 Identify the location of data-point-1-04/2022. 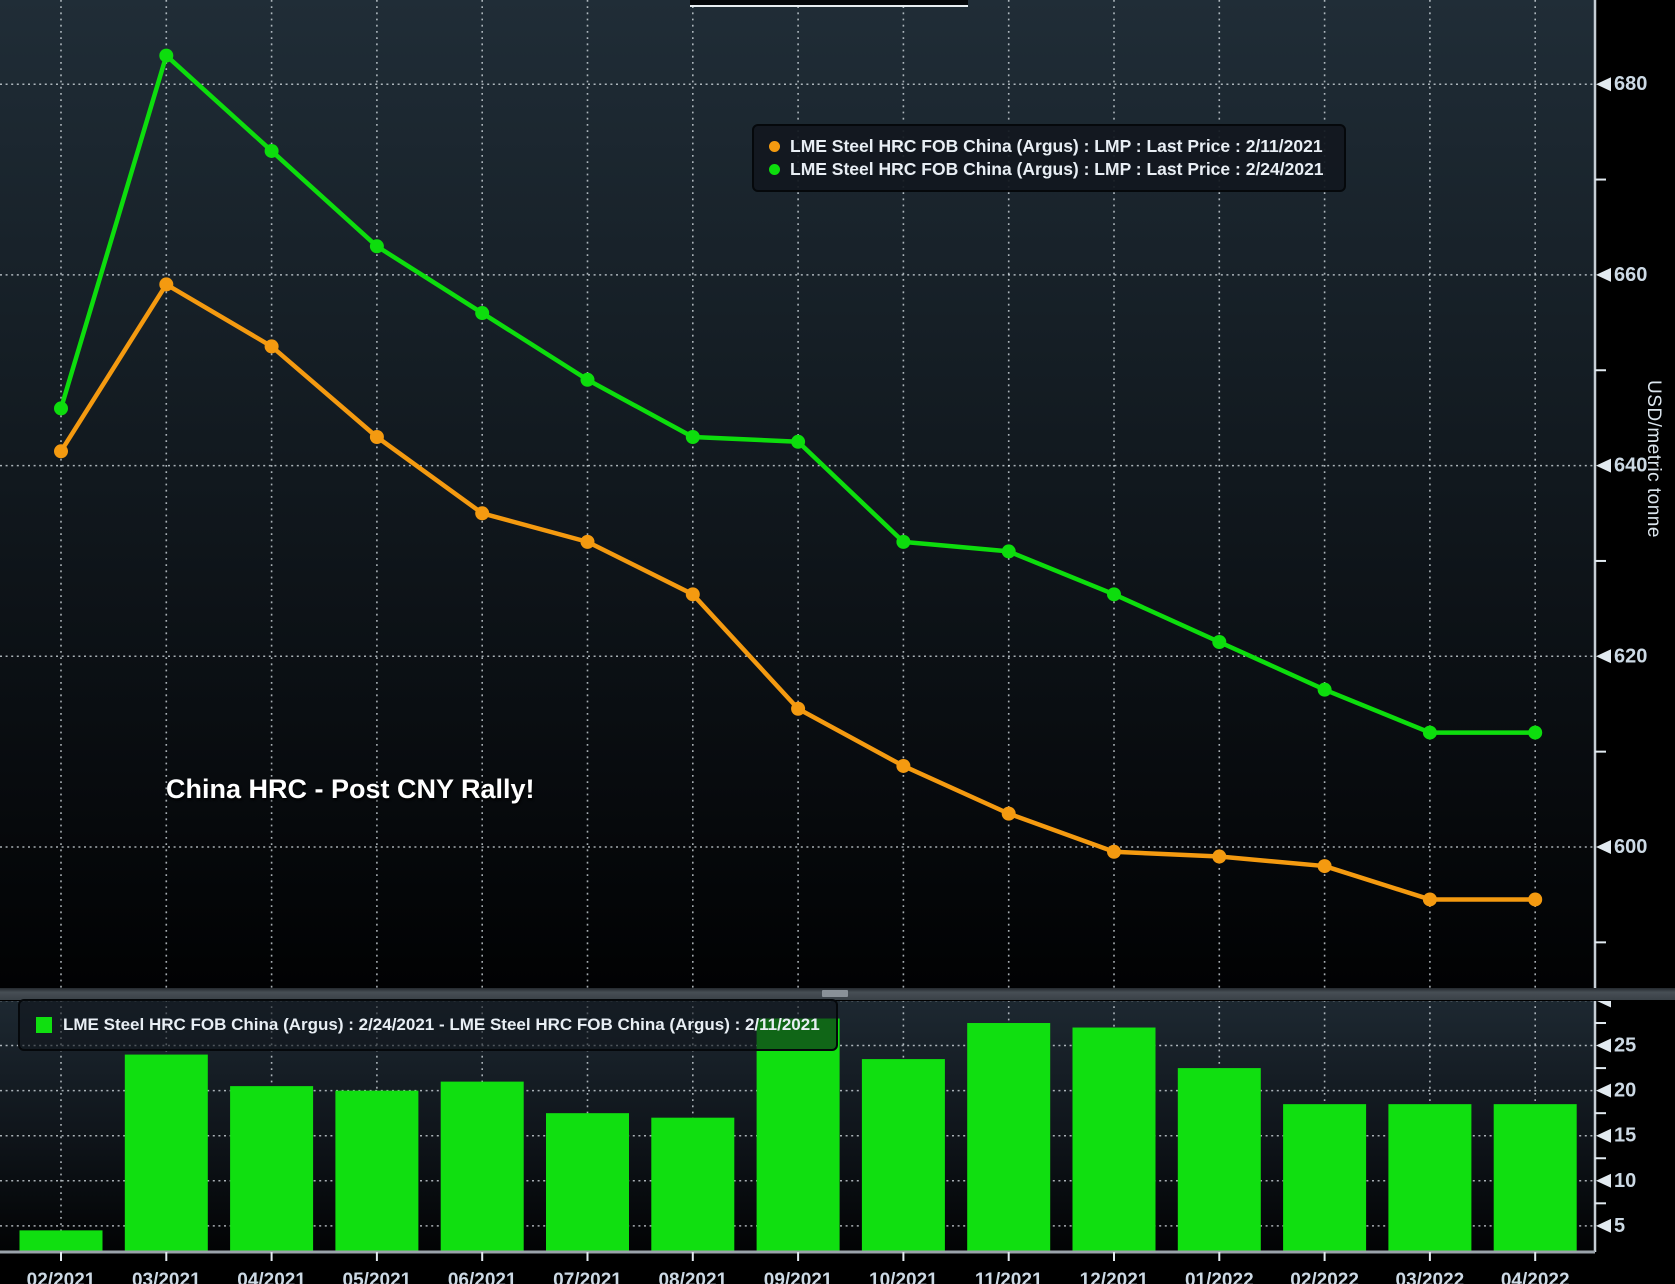
(1535, 899).